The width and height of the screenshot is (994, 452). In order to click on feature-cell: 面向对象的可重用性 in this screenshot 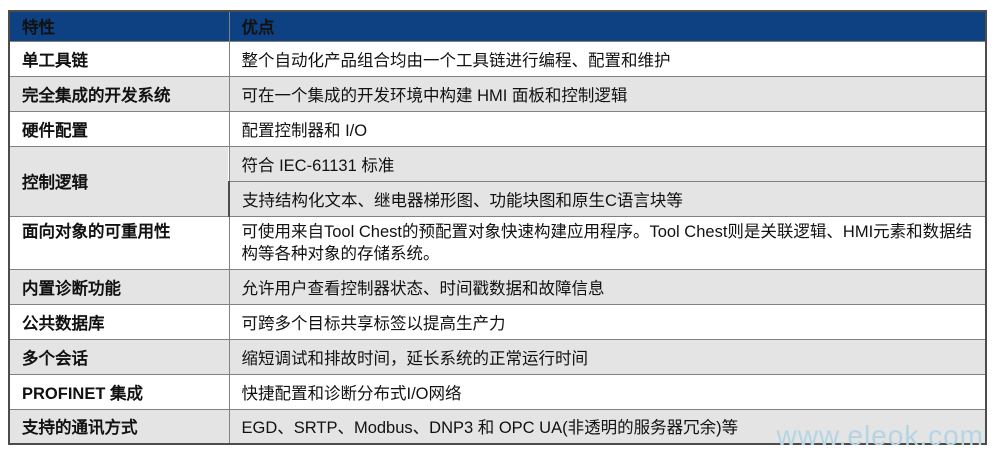, I will do `click(119, 242)`.